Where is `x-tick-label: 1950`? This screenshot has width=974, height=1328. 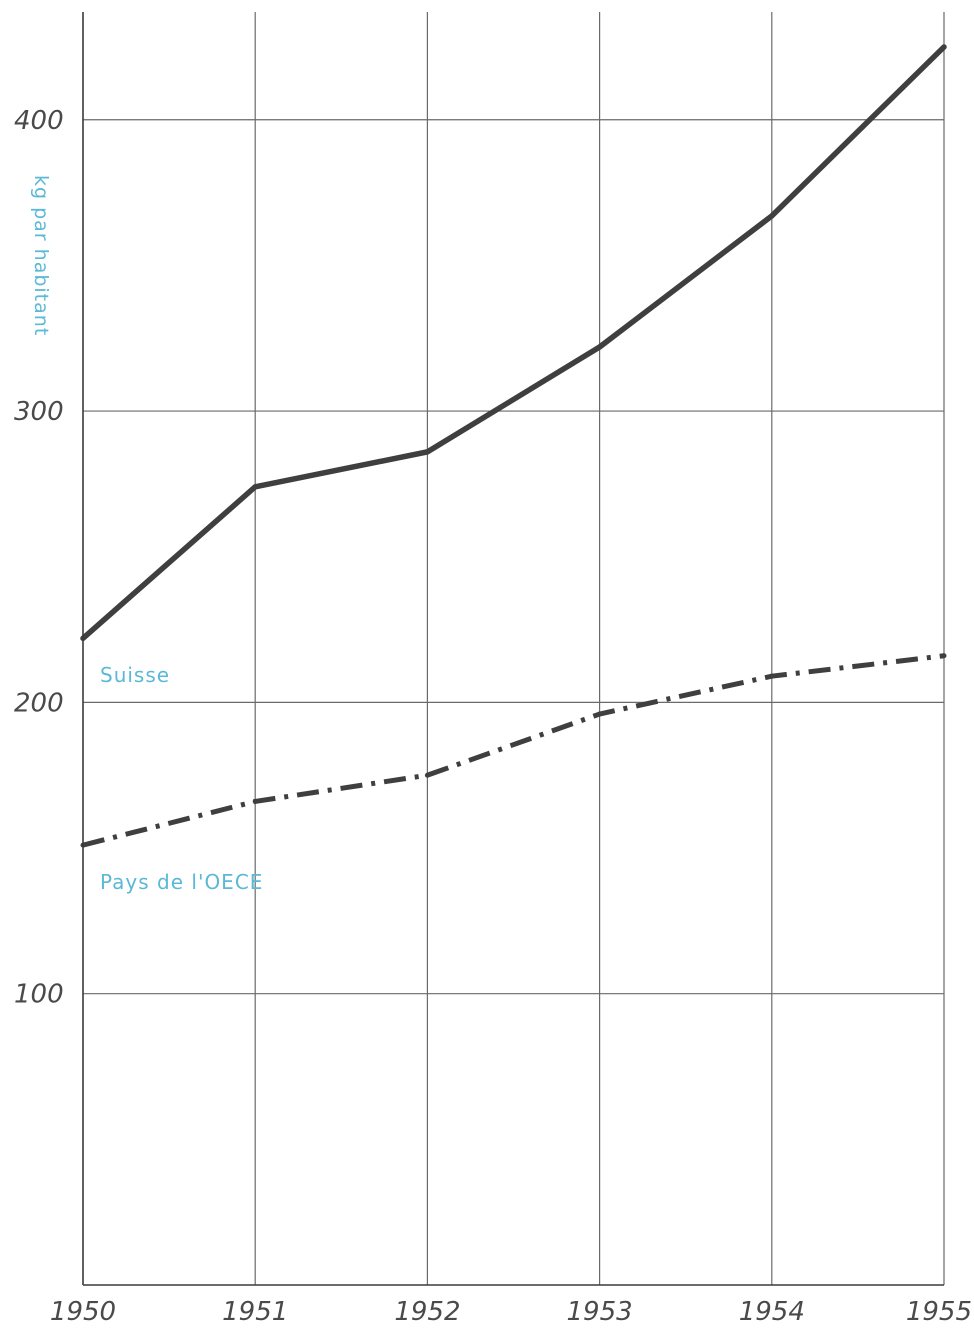 x-tick-label: 1950 is located at coordinates (83, 1312).